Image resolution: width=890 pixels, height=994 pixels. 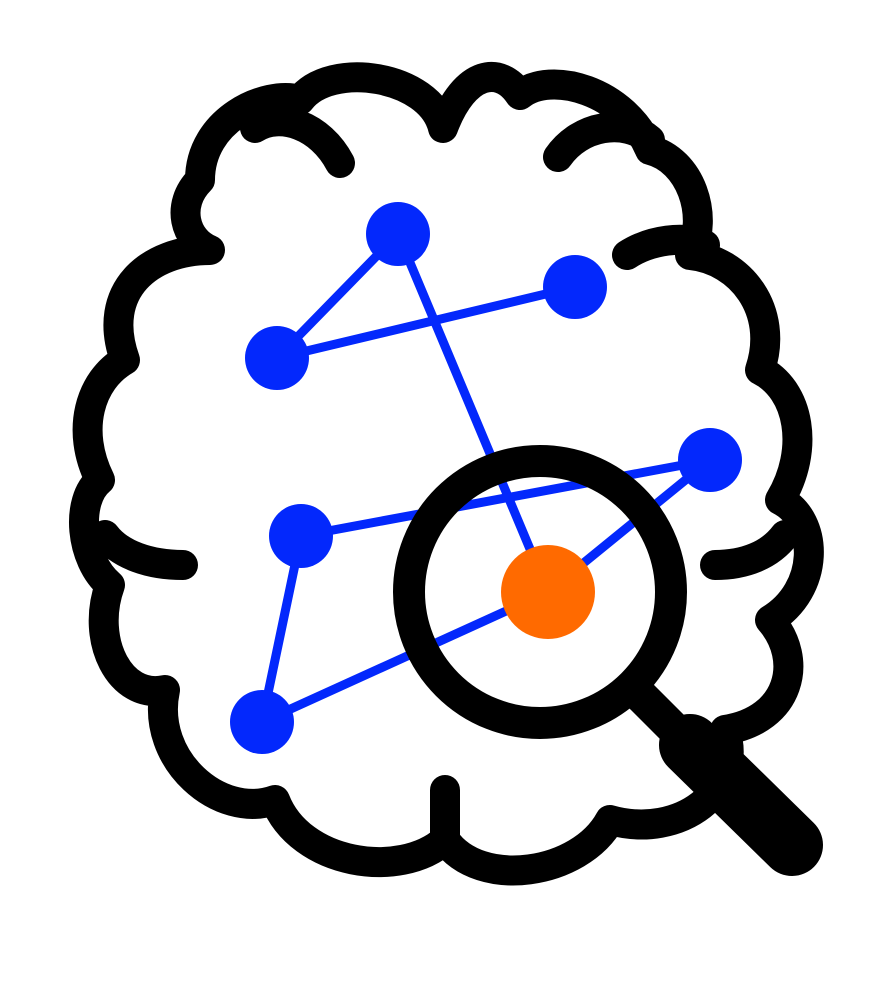 What do you see at coordinates (666, 247) in the screenshot?
I see `brain-fold-right` at bounding box center [666, 247].